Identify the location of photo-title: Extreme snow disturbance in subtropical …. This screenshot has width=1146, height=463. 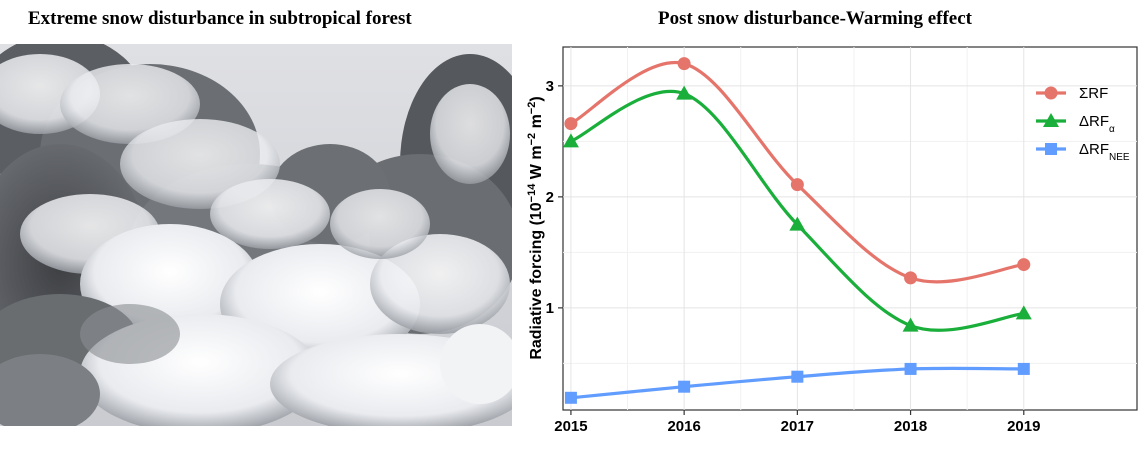
(220, 18).